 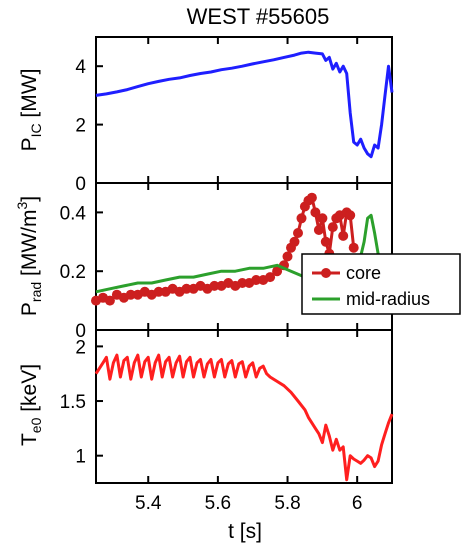 I want to click on y-axis-label-prad: Prad [MW/m3], so click(x=29, y=256).